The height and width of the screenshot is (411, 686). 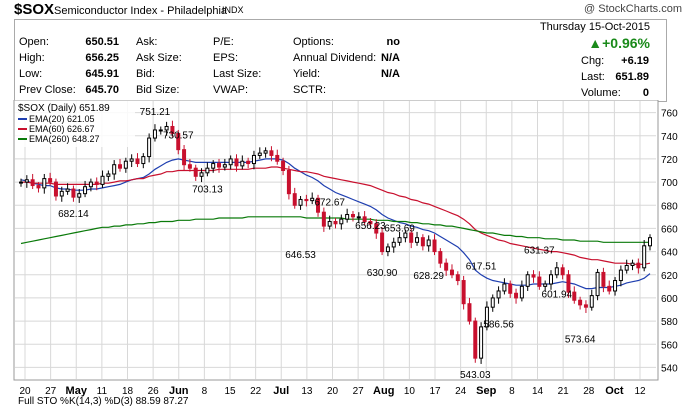 What do you see at coordinates (669, 160) in the screenshot?
I see `y-tick-label: 720` at bounding box center [669, 160].